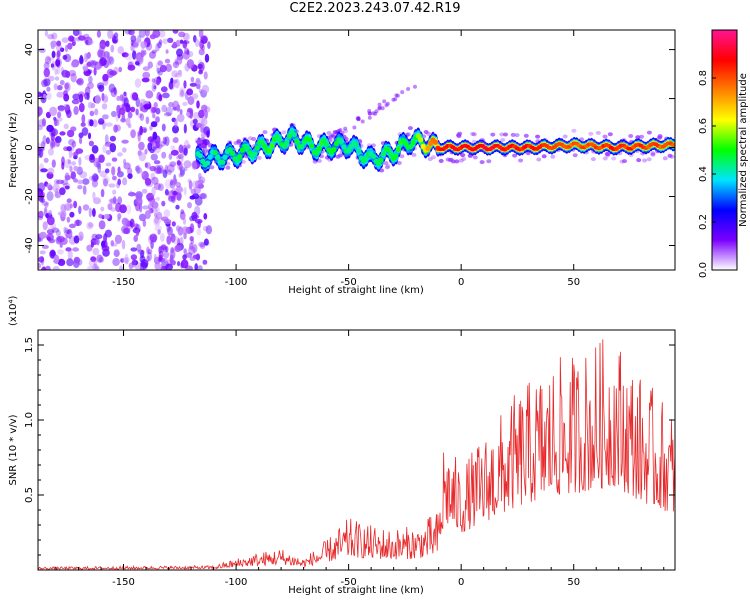 This screenshot has width=750, height=600. Describe the element at coordinates (13, 150) in the screenshot. I see `spectrogram-y-axis-label: Frequency (Hz)` at that location.